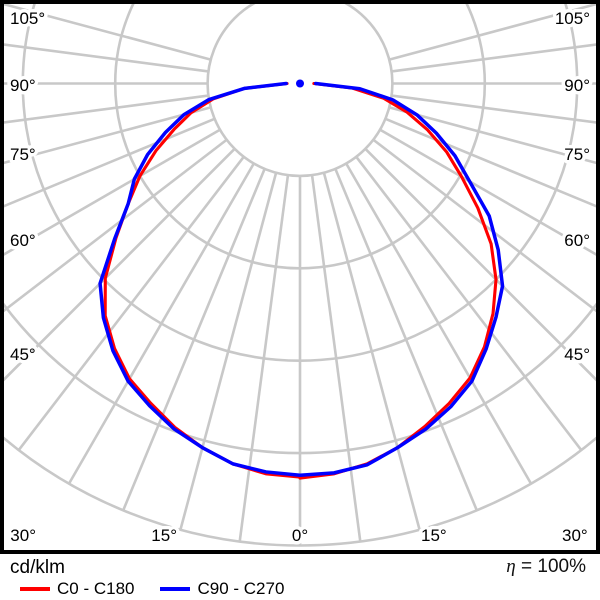 Image resolution: width=600 pixels, height=600 pixels. What do you see at coordinates (96, 588) in the screenshot?
I see `legend-label-c0-c180: C0 - C180` at bounding box center [96, 588].